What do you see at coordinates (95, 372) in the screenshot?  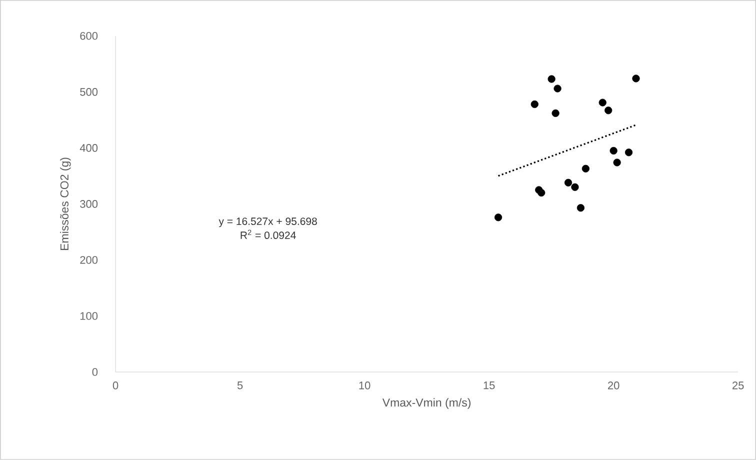 I see `y-tick-label: 0` at bounding box center [95, 372].